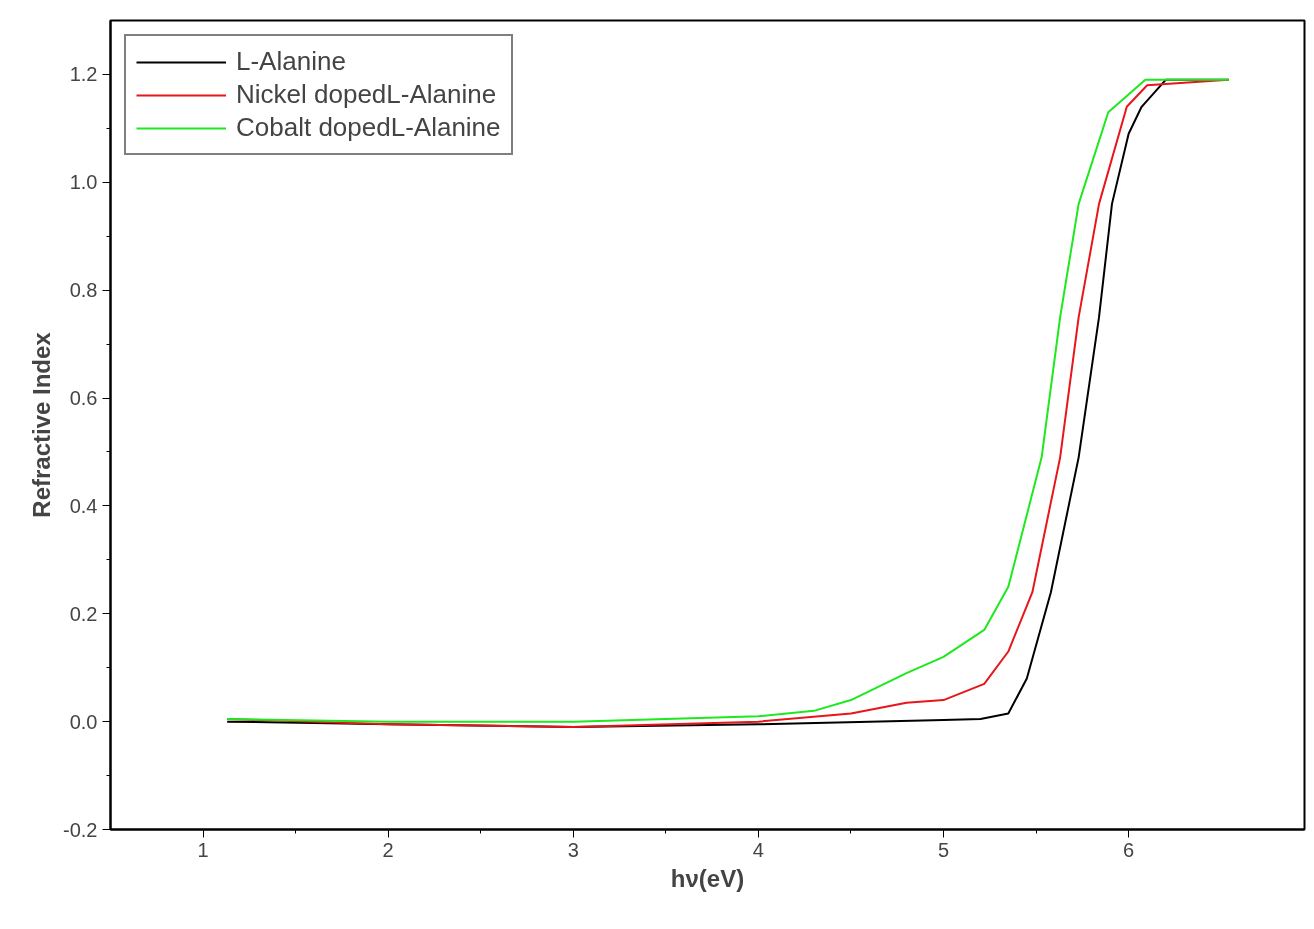 The height and width of the screenshot is (929, 1314). I want to click on legend-label: L-Alanine, so click(291, 61).